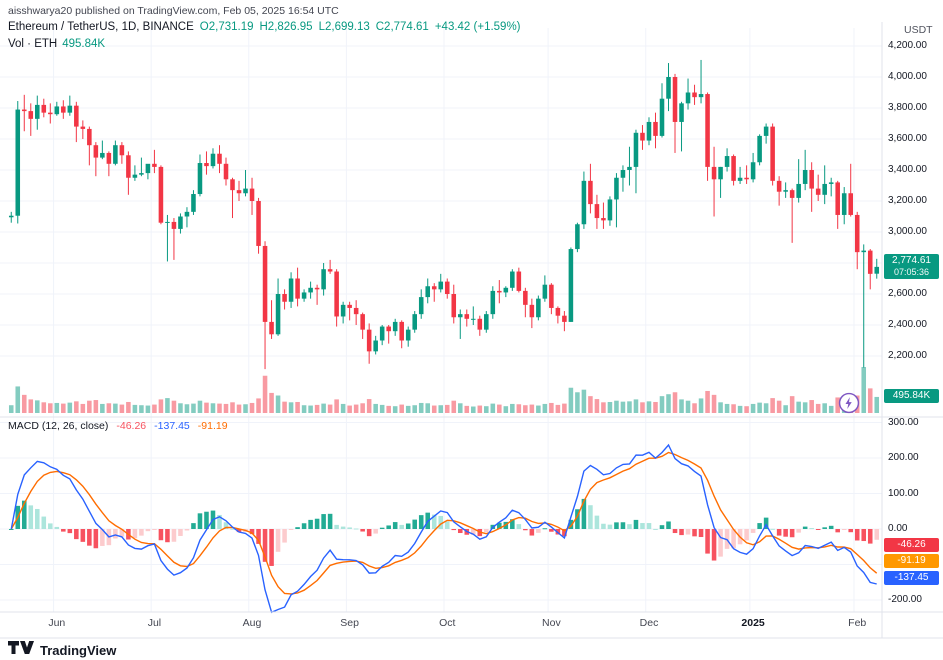 Image resolution: width=943 pixels, height=660 pixels. Describe the element at coordinates (57, 623) in the screenshot. I see `time-label-jun: Jun` at that location.